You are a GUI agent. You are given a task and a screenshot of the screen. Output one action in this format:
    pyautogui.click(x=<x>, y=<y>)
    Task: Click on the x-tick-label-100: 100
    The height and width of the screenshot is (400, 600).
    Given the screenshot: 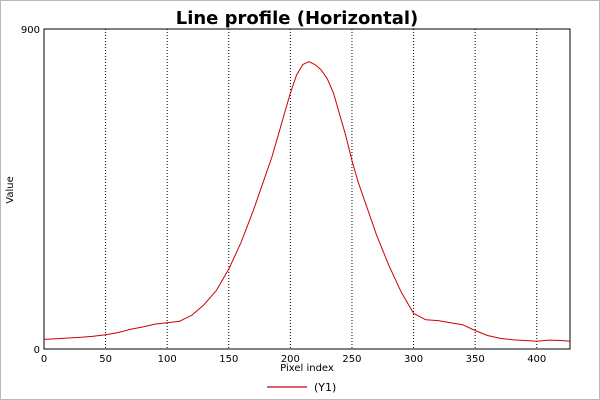 What is the action you would take?
    pyautogui.click(x=167, y=359)
    